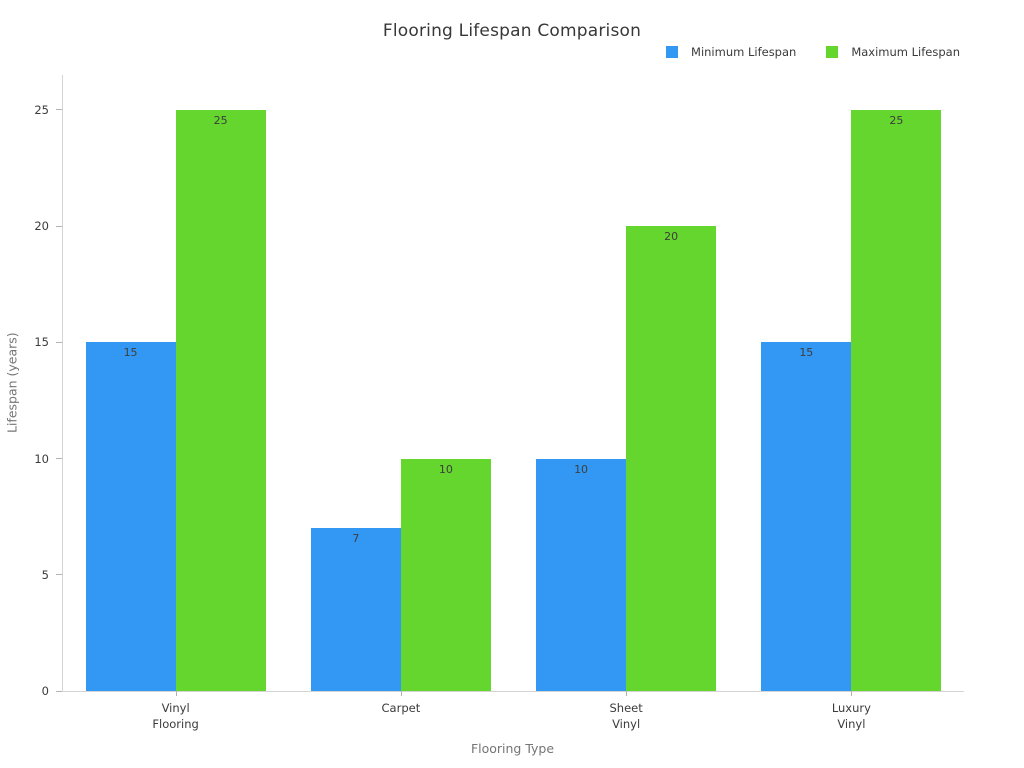  Describe the element at coordinates (512, 748) in the screenshot. I see `x-axis-title: Flooring Type` at that location.